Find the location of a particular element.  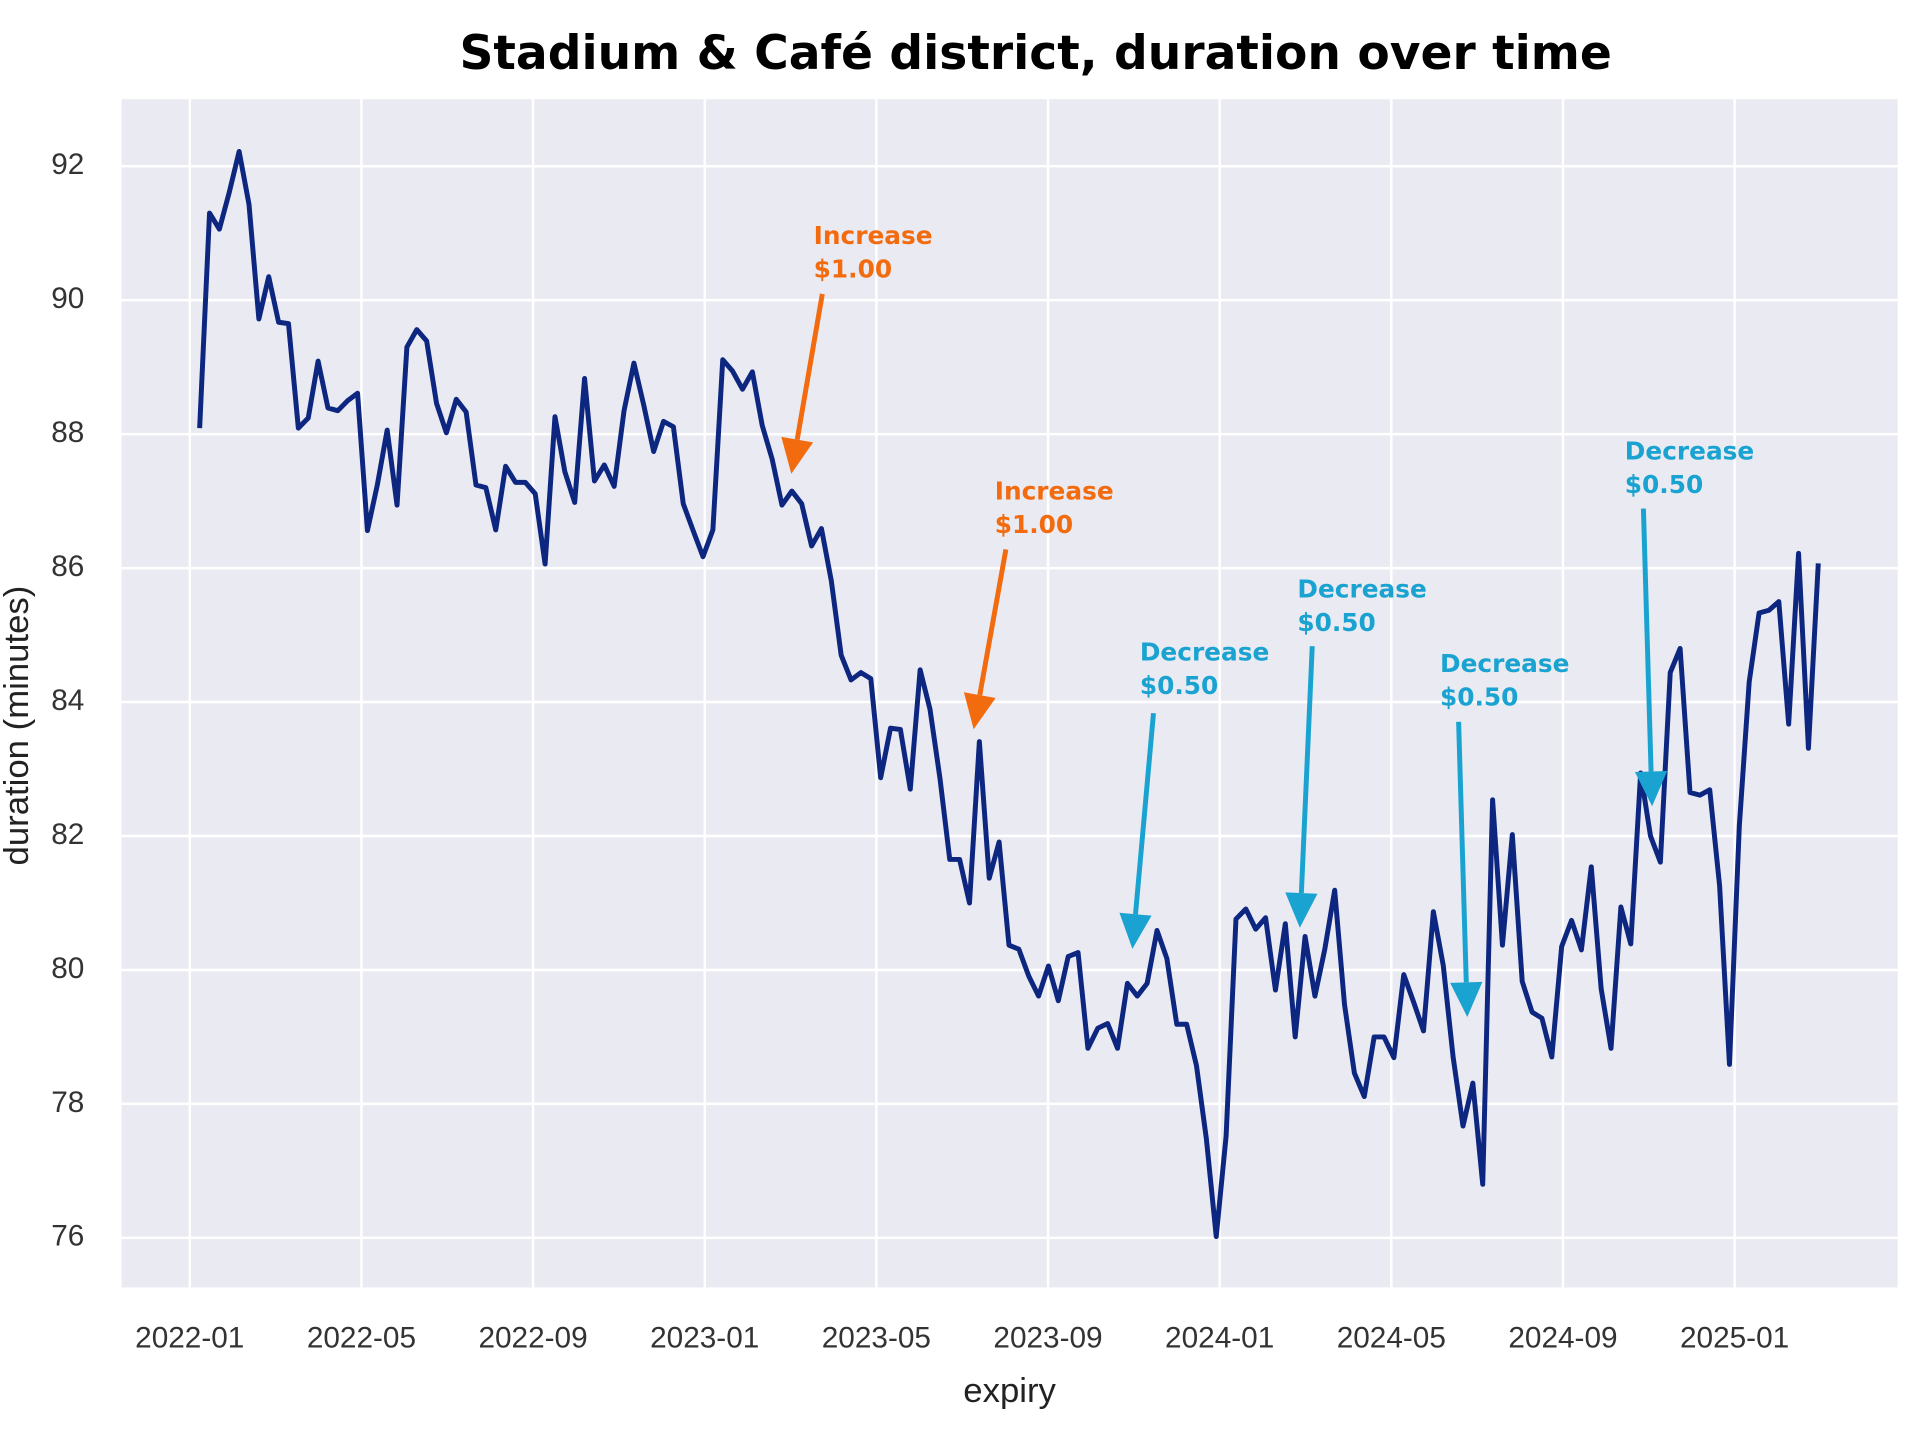

y-tick-label: 86 is located at coordinates (67, 566).